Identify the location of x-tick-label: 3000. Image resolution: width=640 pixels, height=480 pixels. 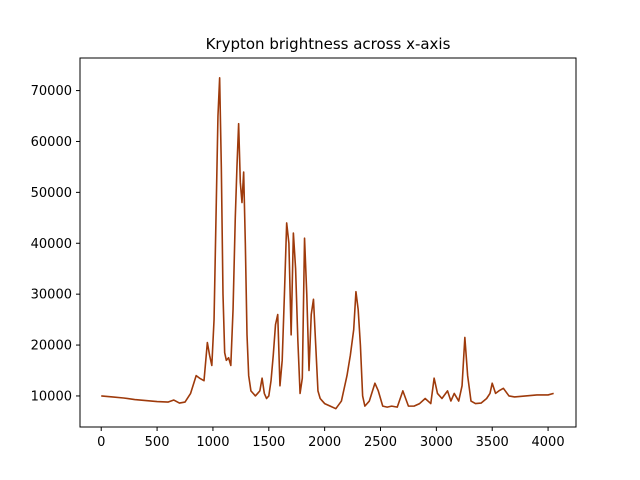
(436, 442).